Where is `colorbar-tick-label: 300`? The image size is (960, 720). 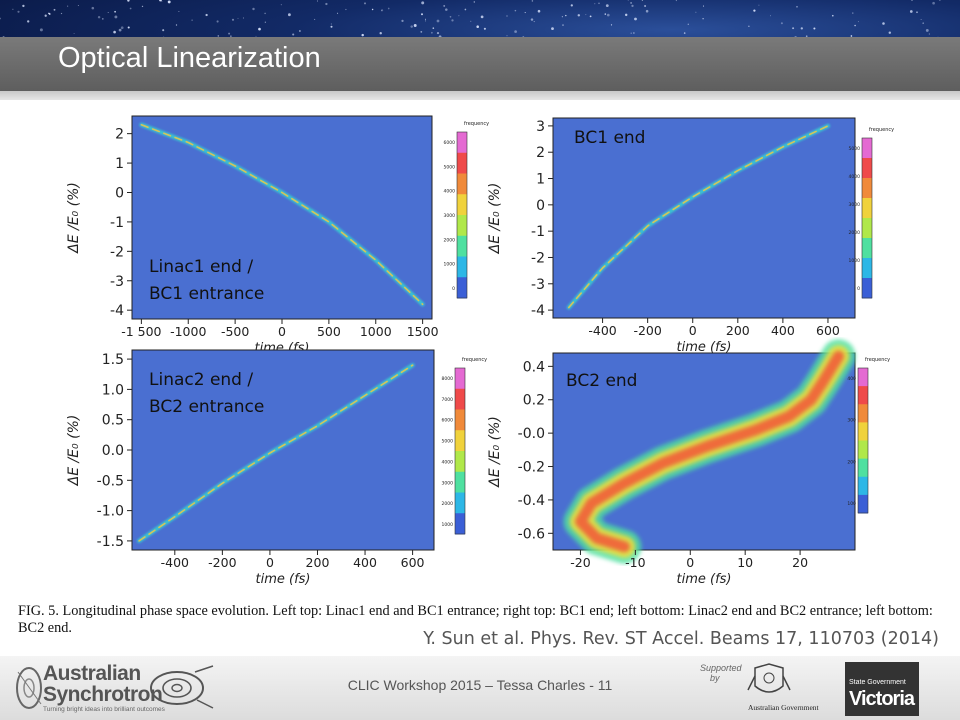 colorbar-tick-label: 300 is located at coordinates (851, 421).